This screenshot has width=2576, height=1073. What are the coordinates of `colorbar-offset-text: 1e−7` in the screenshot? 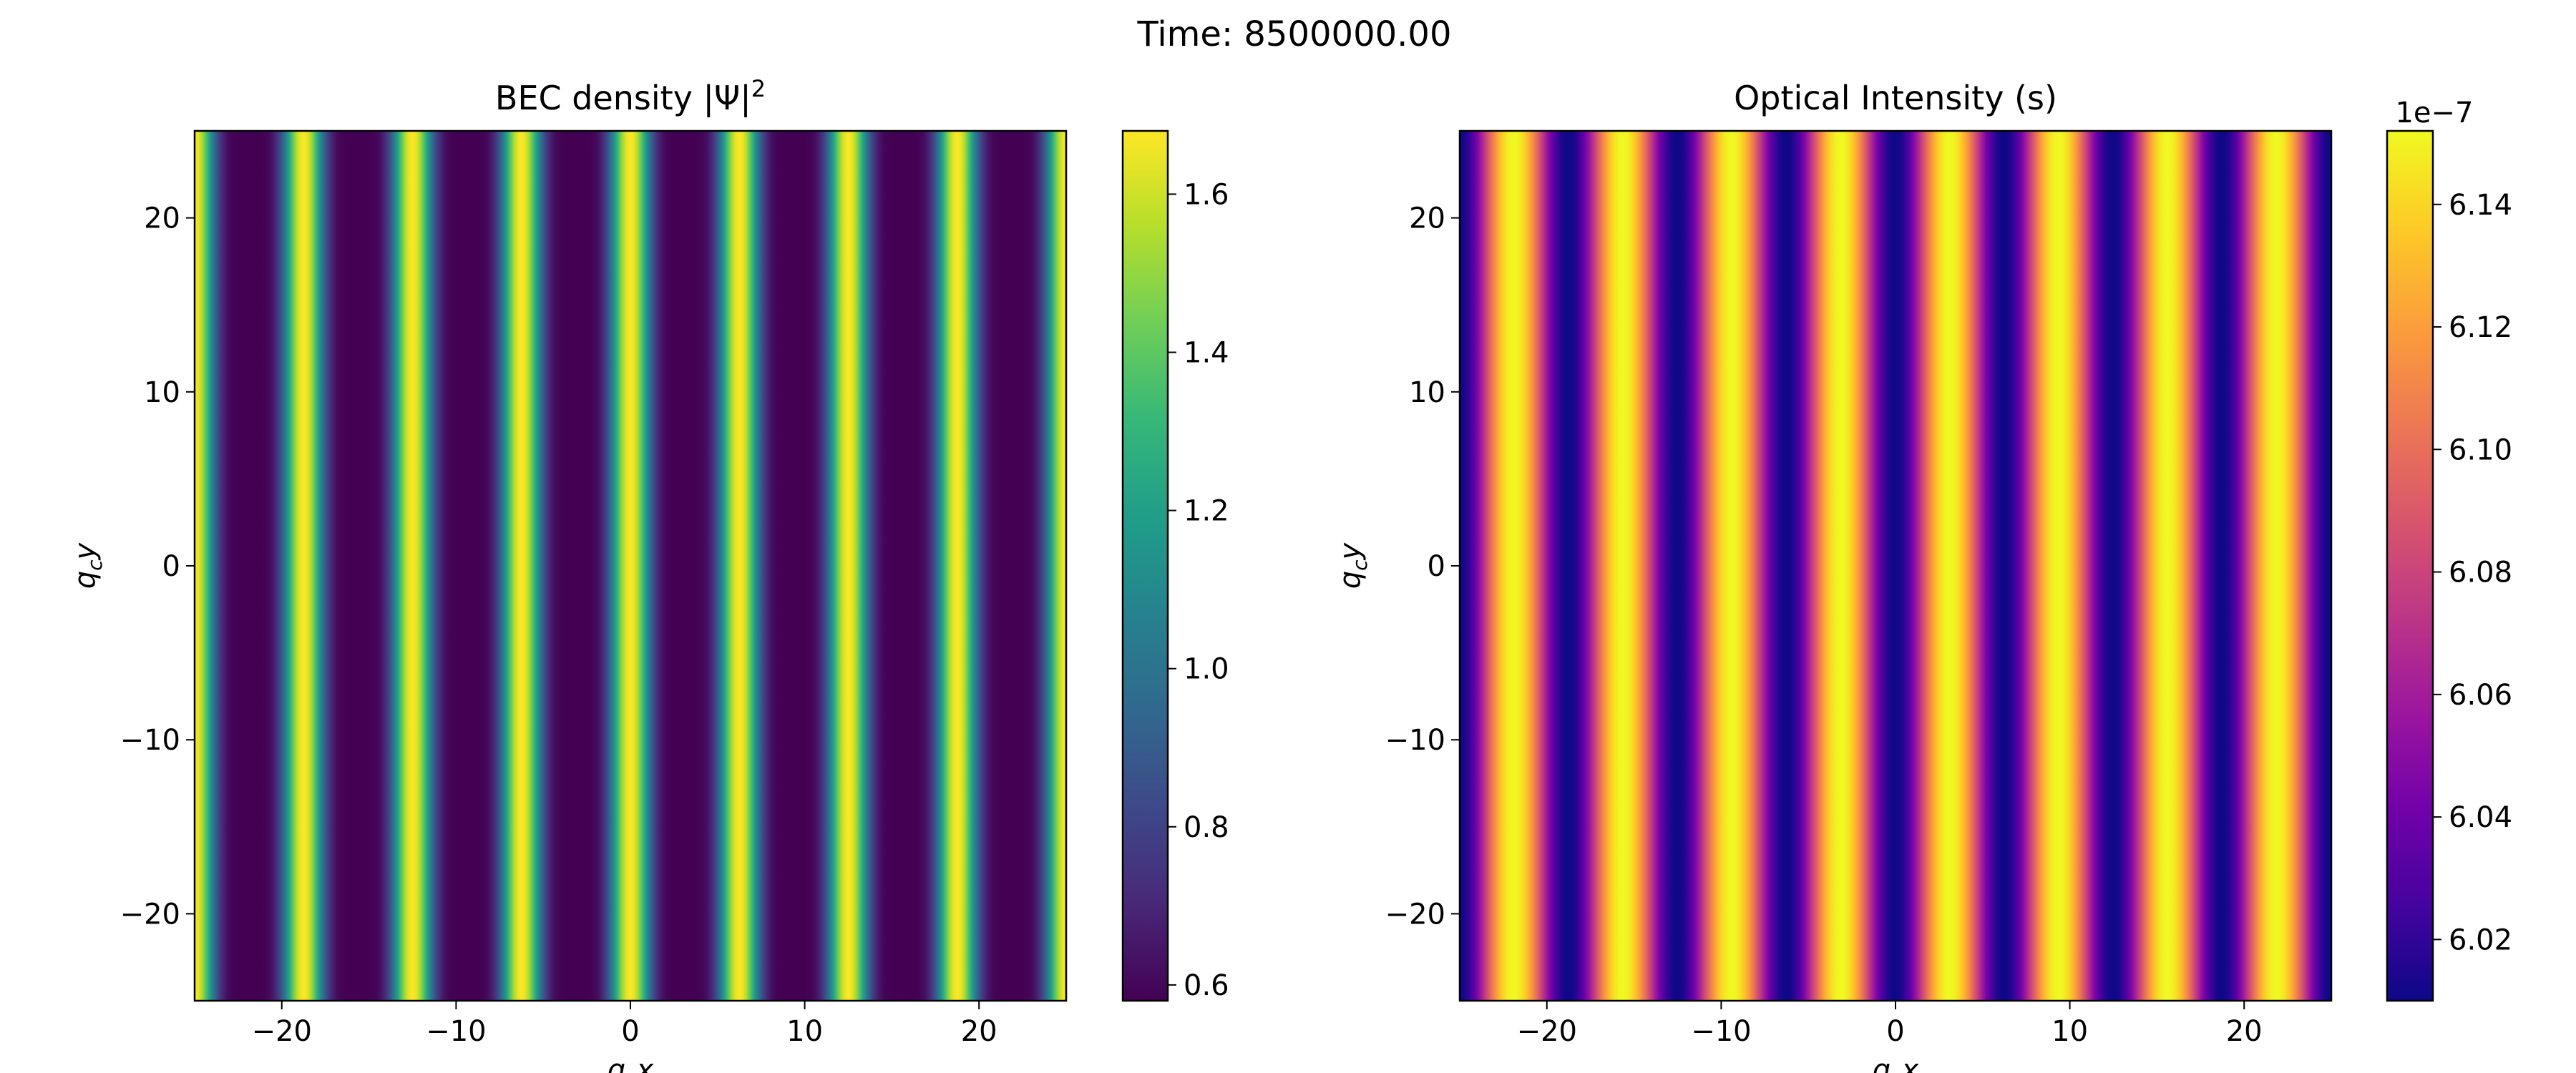 It's located at (2434, 113).